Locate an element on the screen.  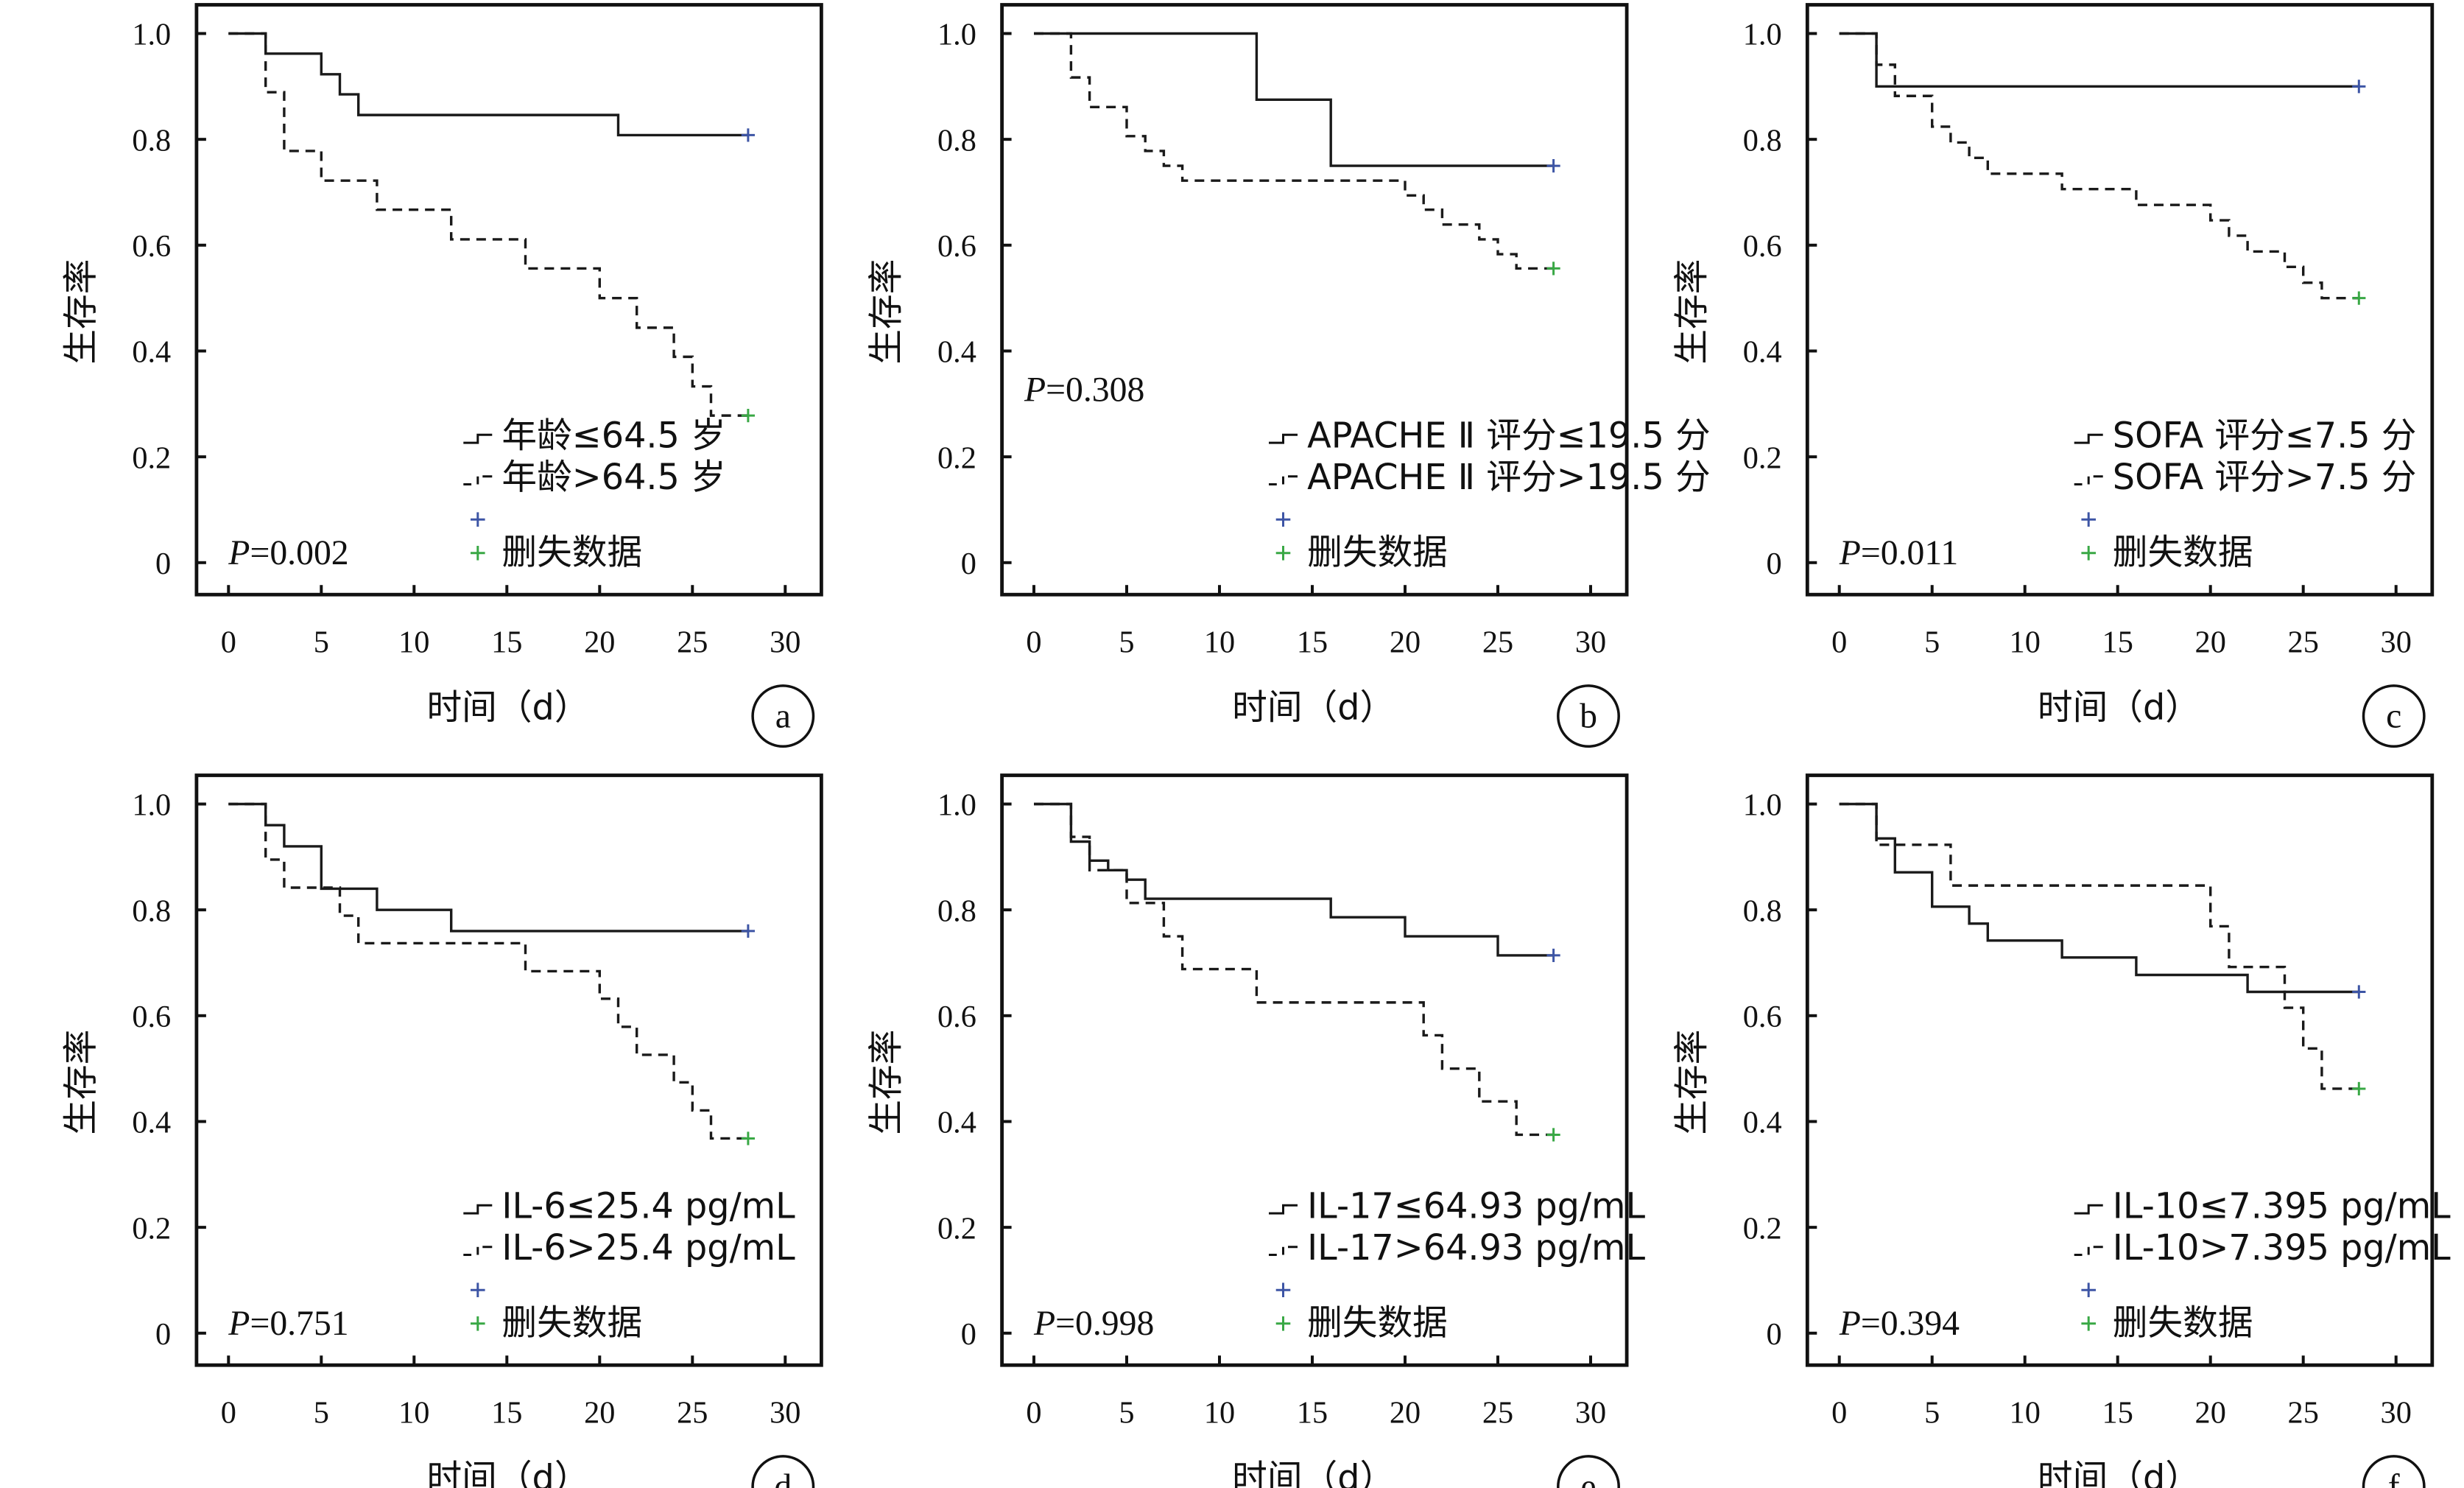
p-value-annotation: P=0.002 is located at coordinates (288, 552).